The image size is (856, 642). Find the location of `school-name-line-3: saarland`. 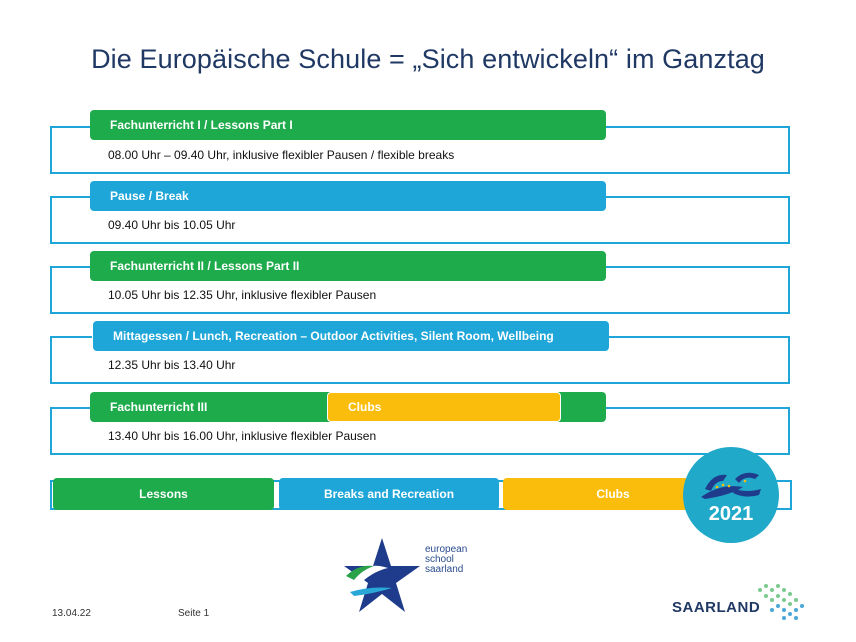

school-name-line-3: saarland is located at coordinates (444, 569).